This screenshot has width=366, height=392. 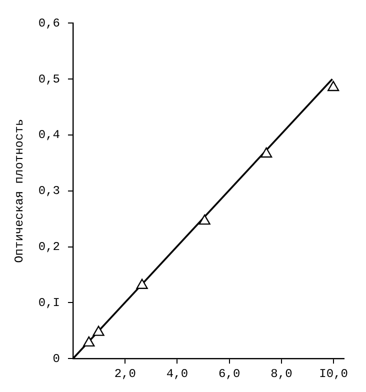 I want to click on y-tick-label: 0,5, so click(x=49, y=79).